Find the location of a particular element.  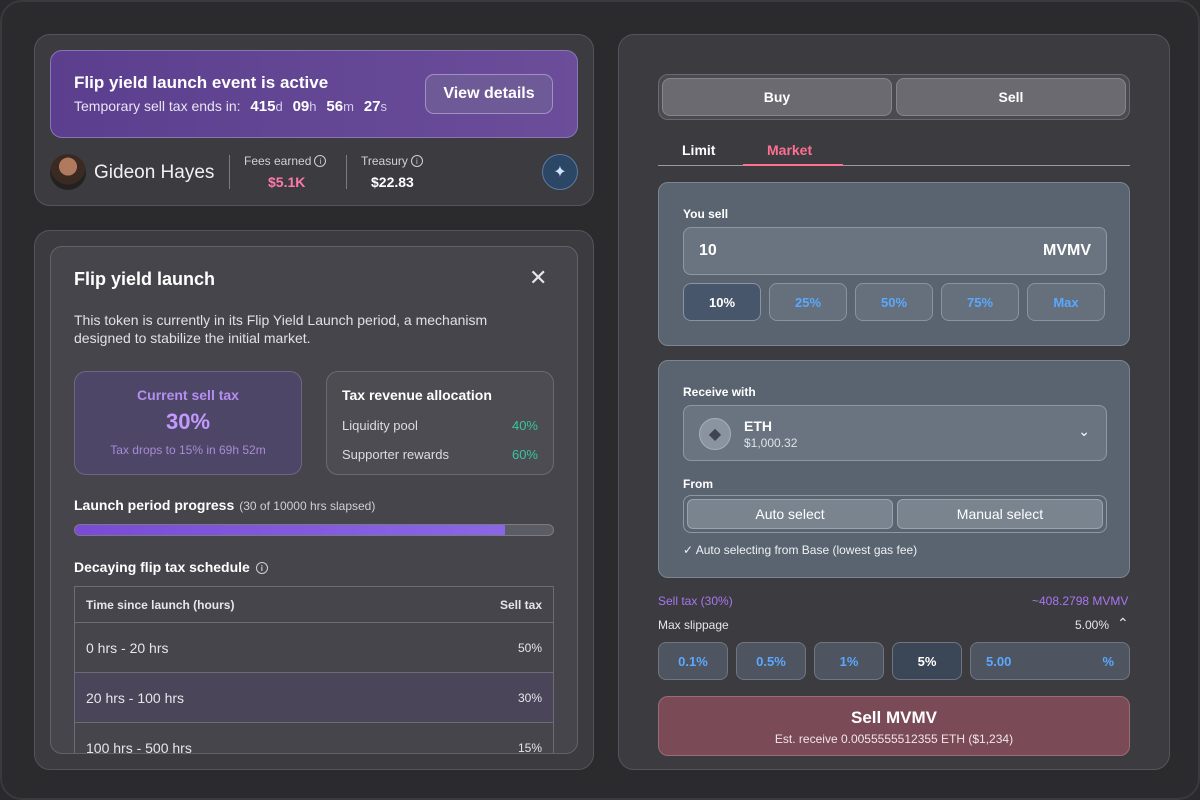

current-tax-note: Tax drops to 15% in 69h 52m is located at coordinates (188, 450).